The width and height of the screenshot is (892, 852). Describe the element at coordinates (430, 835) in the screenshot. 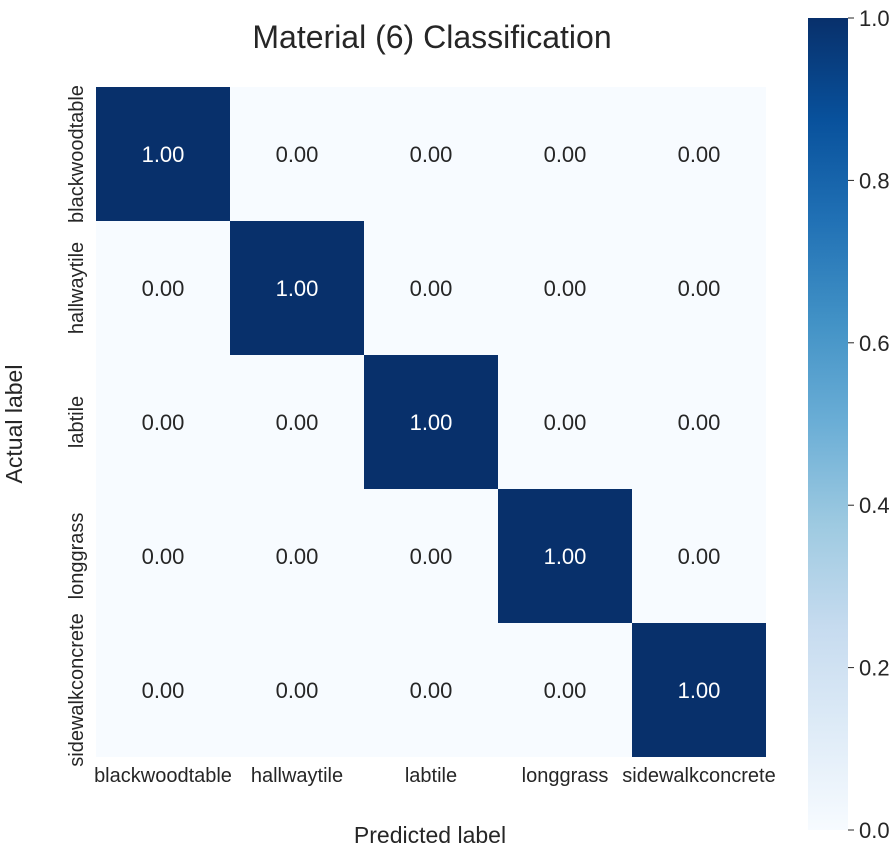

I see `x-axis-label: Predicted label` at that location.